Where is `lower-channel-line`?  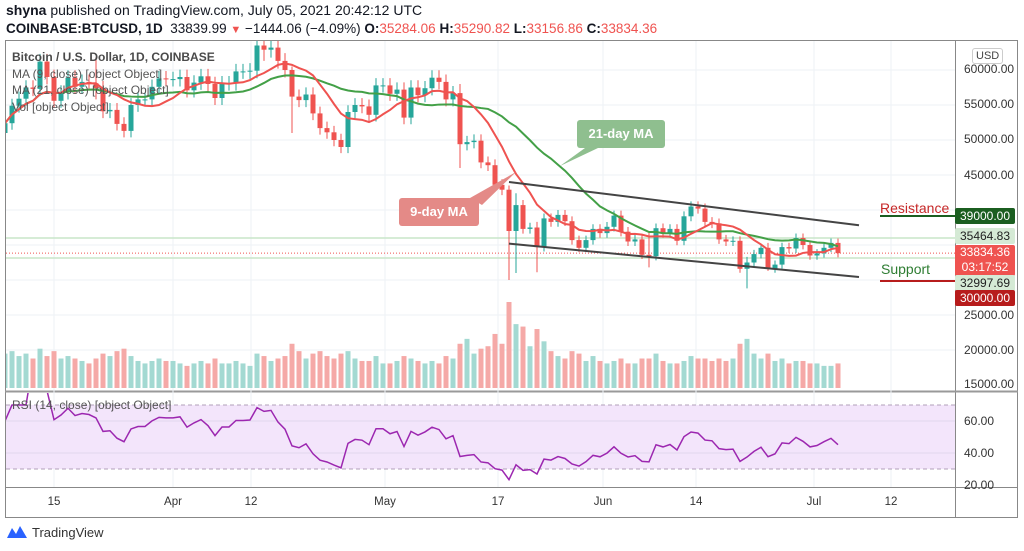 lower-channel-line is located at coordinates (684, 260).